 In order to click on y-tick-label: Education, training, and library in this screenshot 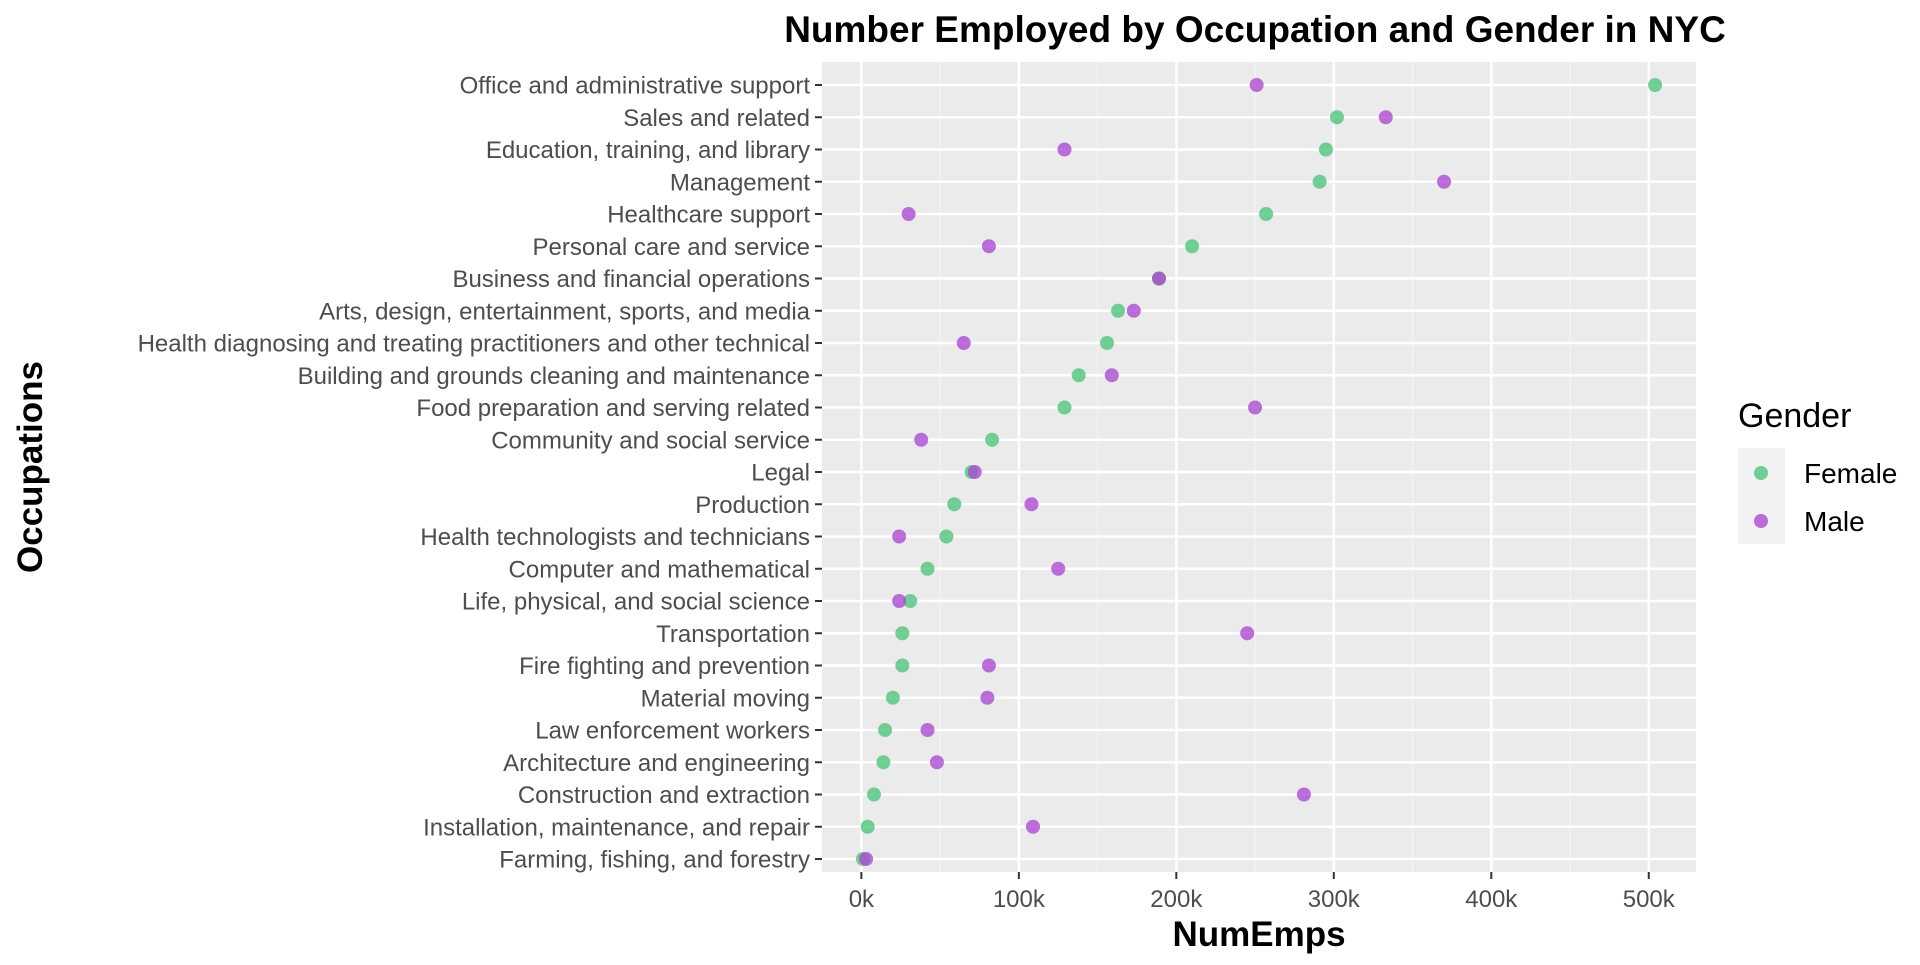, I will do `click(648, 150)`.